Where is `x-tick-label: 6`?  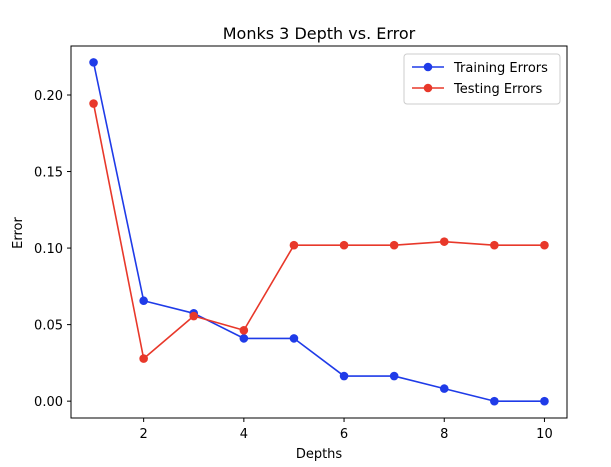 x-tick-label: 6 is located at coordinates (344, 434).